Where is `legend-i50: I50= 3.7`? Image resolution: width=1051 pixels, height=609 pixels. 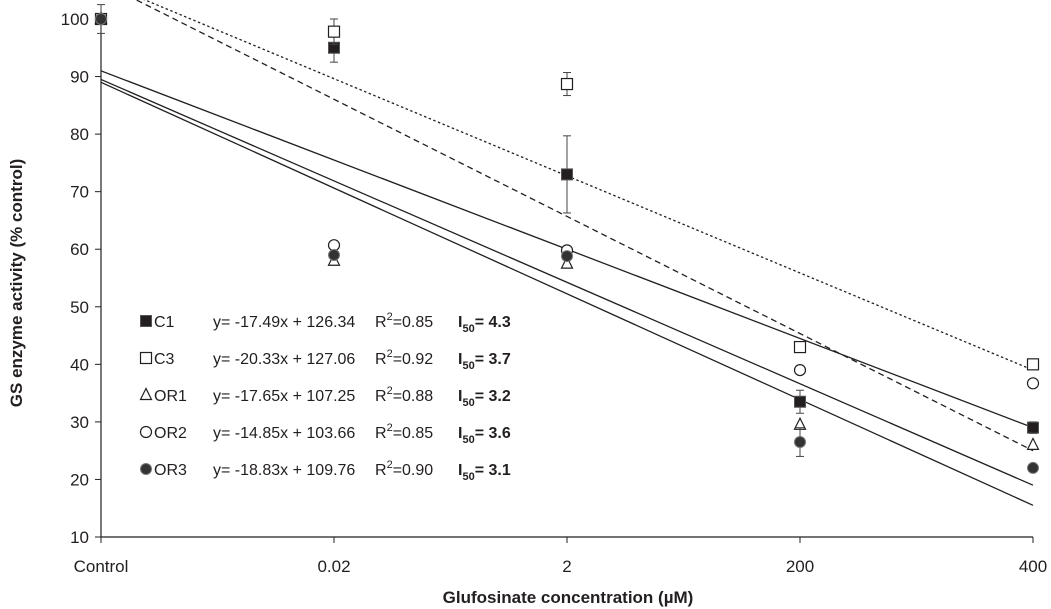
legend-i50: I50= 3.7 is located at coordinates (484, 361).